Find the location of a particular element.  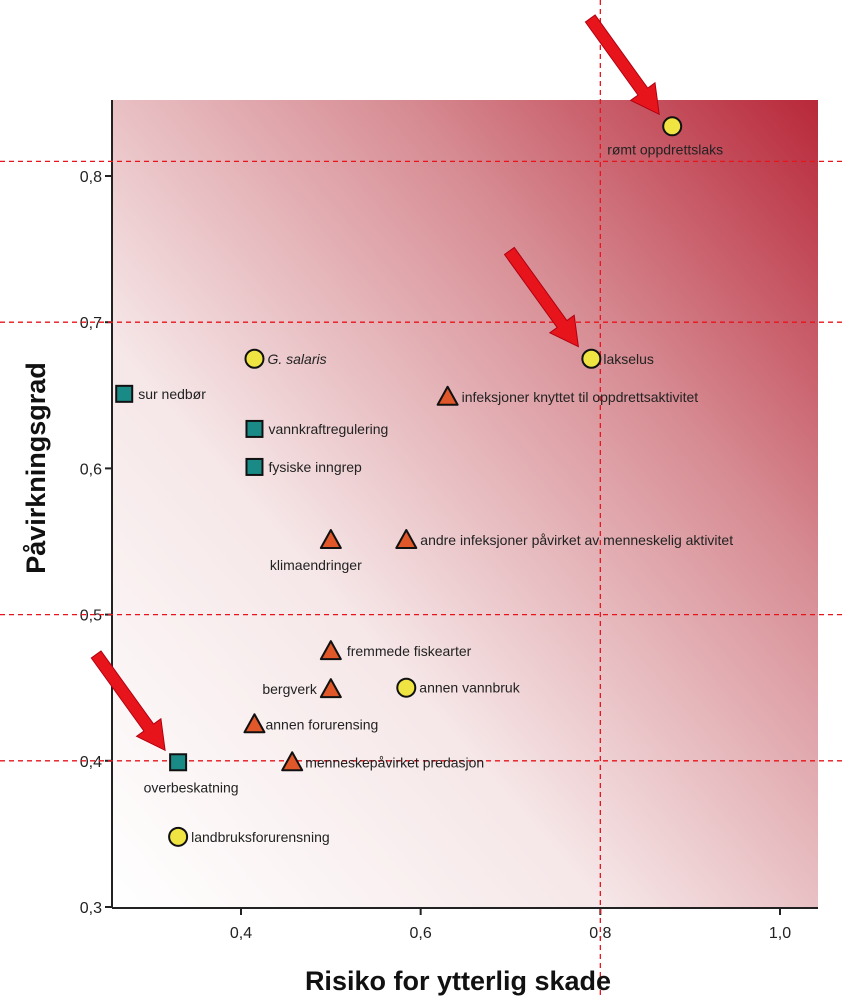

y-tick-label: 0,4 is located at coordinates (91, 762).